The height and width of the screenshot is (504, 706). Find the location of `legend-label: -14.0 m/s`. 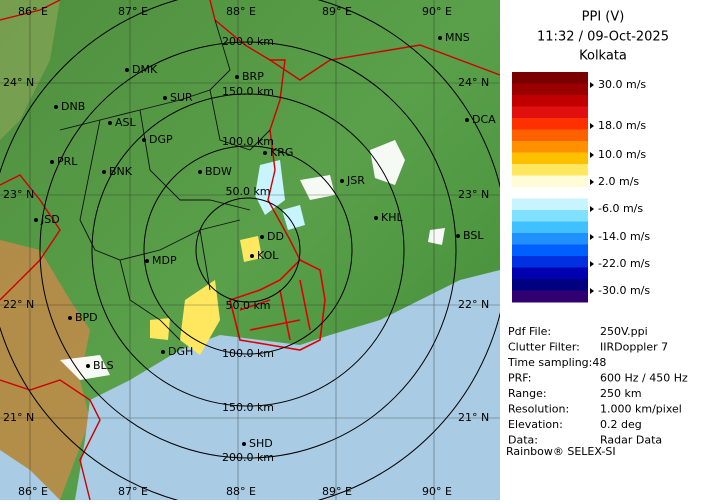

legend-label: -14.0 m/s is located at coordinates (624, 236).